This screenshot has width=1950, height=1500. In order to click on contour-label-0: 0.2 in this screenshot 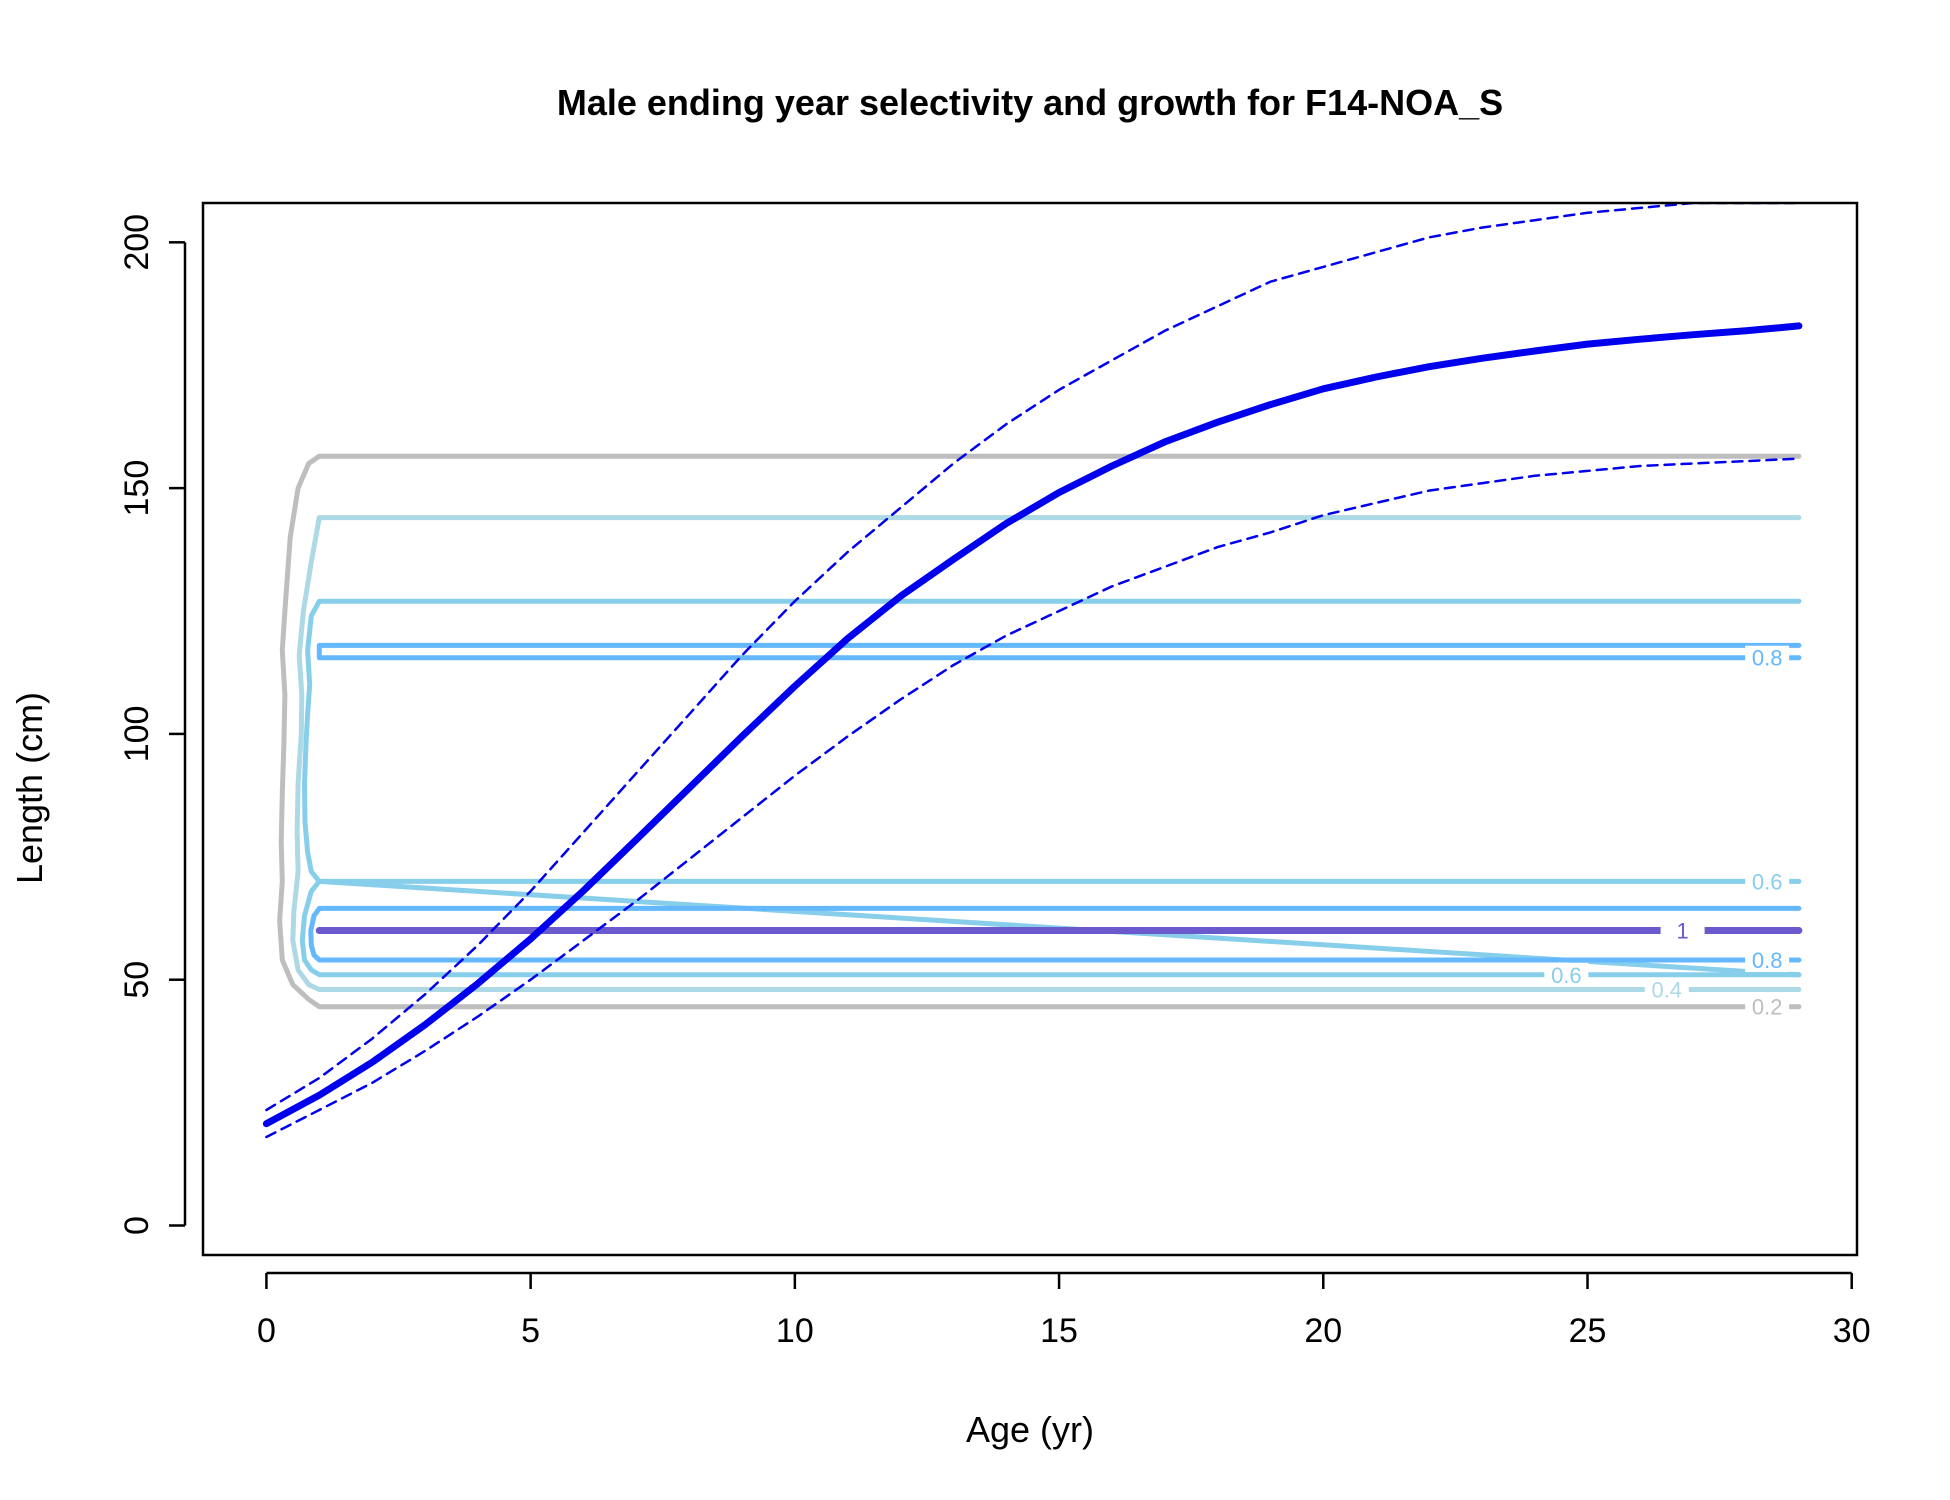, I will do `click(1767, 1007)`.